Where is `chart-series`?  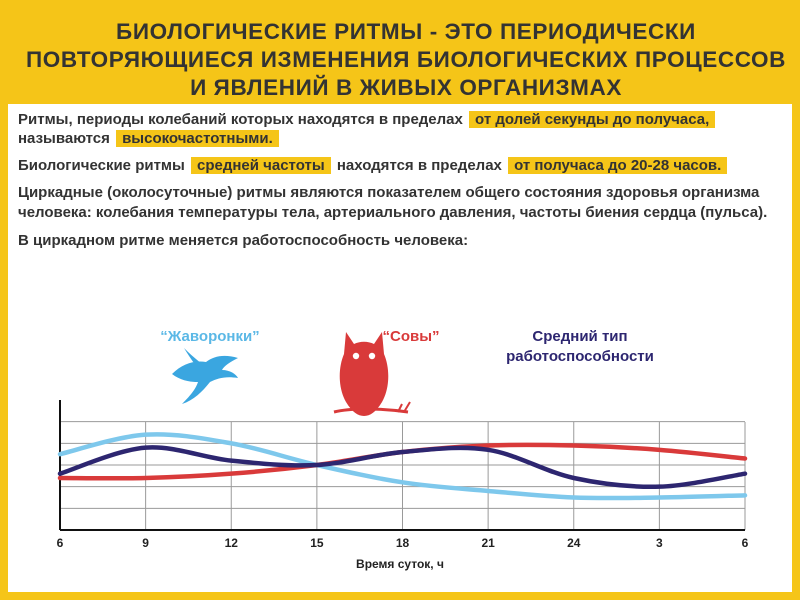 chart-series is located at coordinates (402, 466).